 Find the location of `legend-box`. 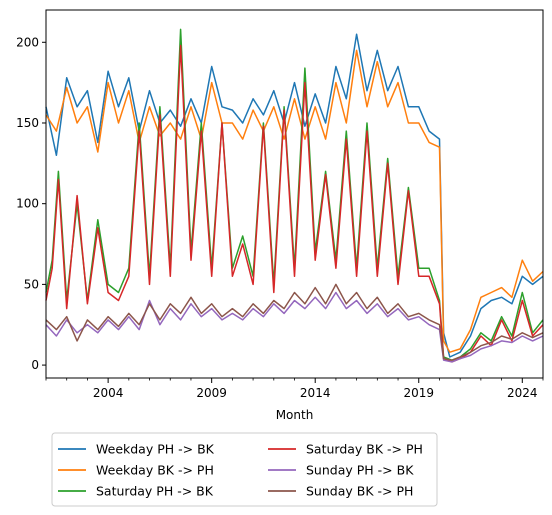

legend-box is located at coordinates (244, 469).